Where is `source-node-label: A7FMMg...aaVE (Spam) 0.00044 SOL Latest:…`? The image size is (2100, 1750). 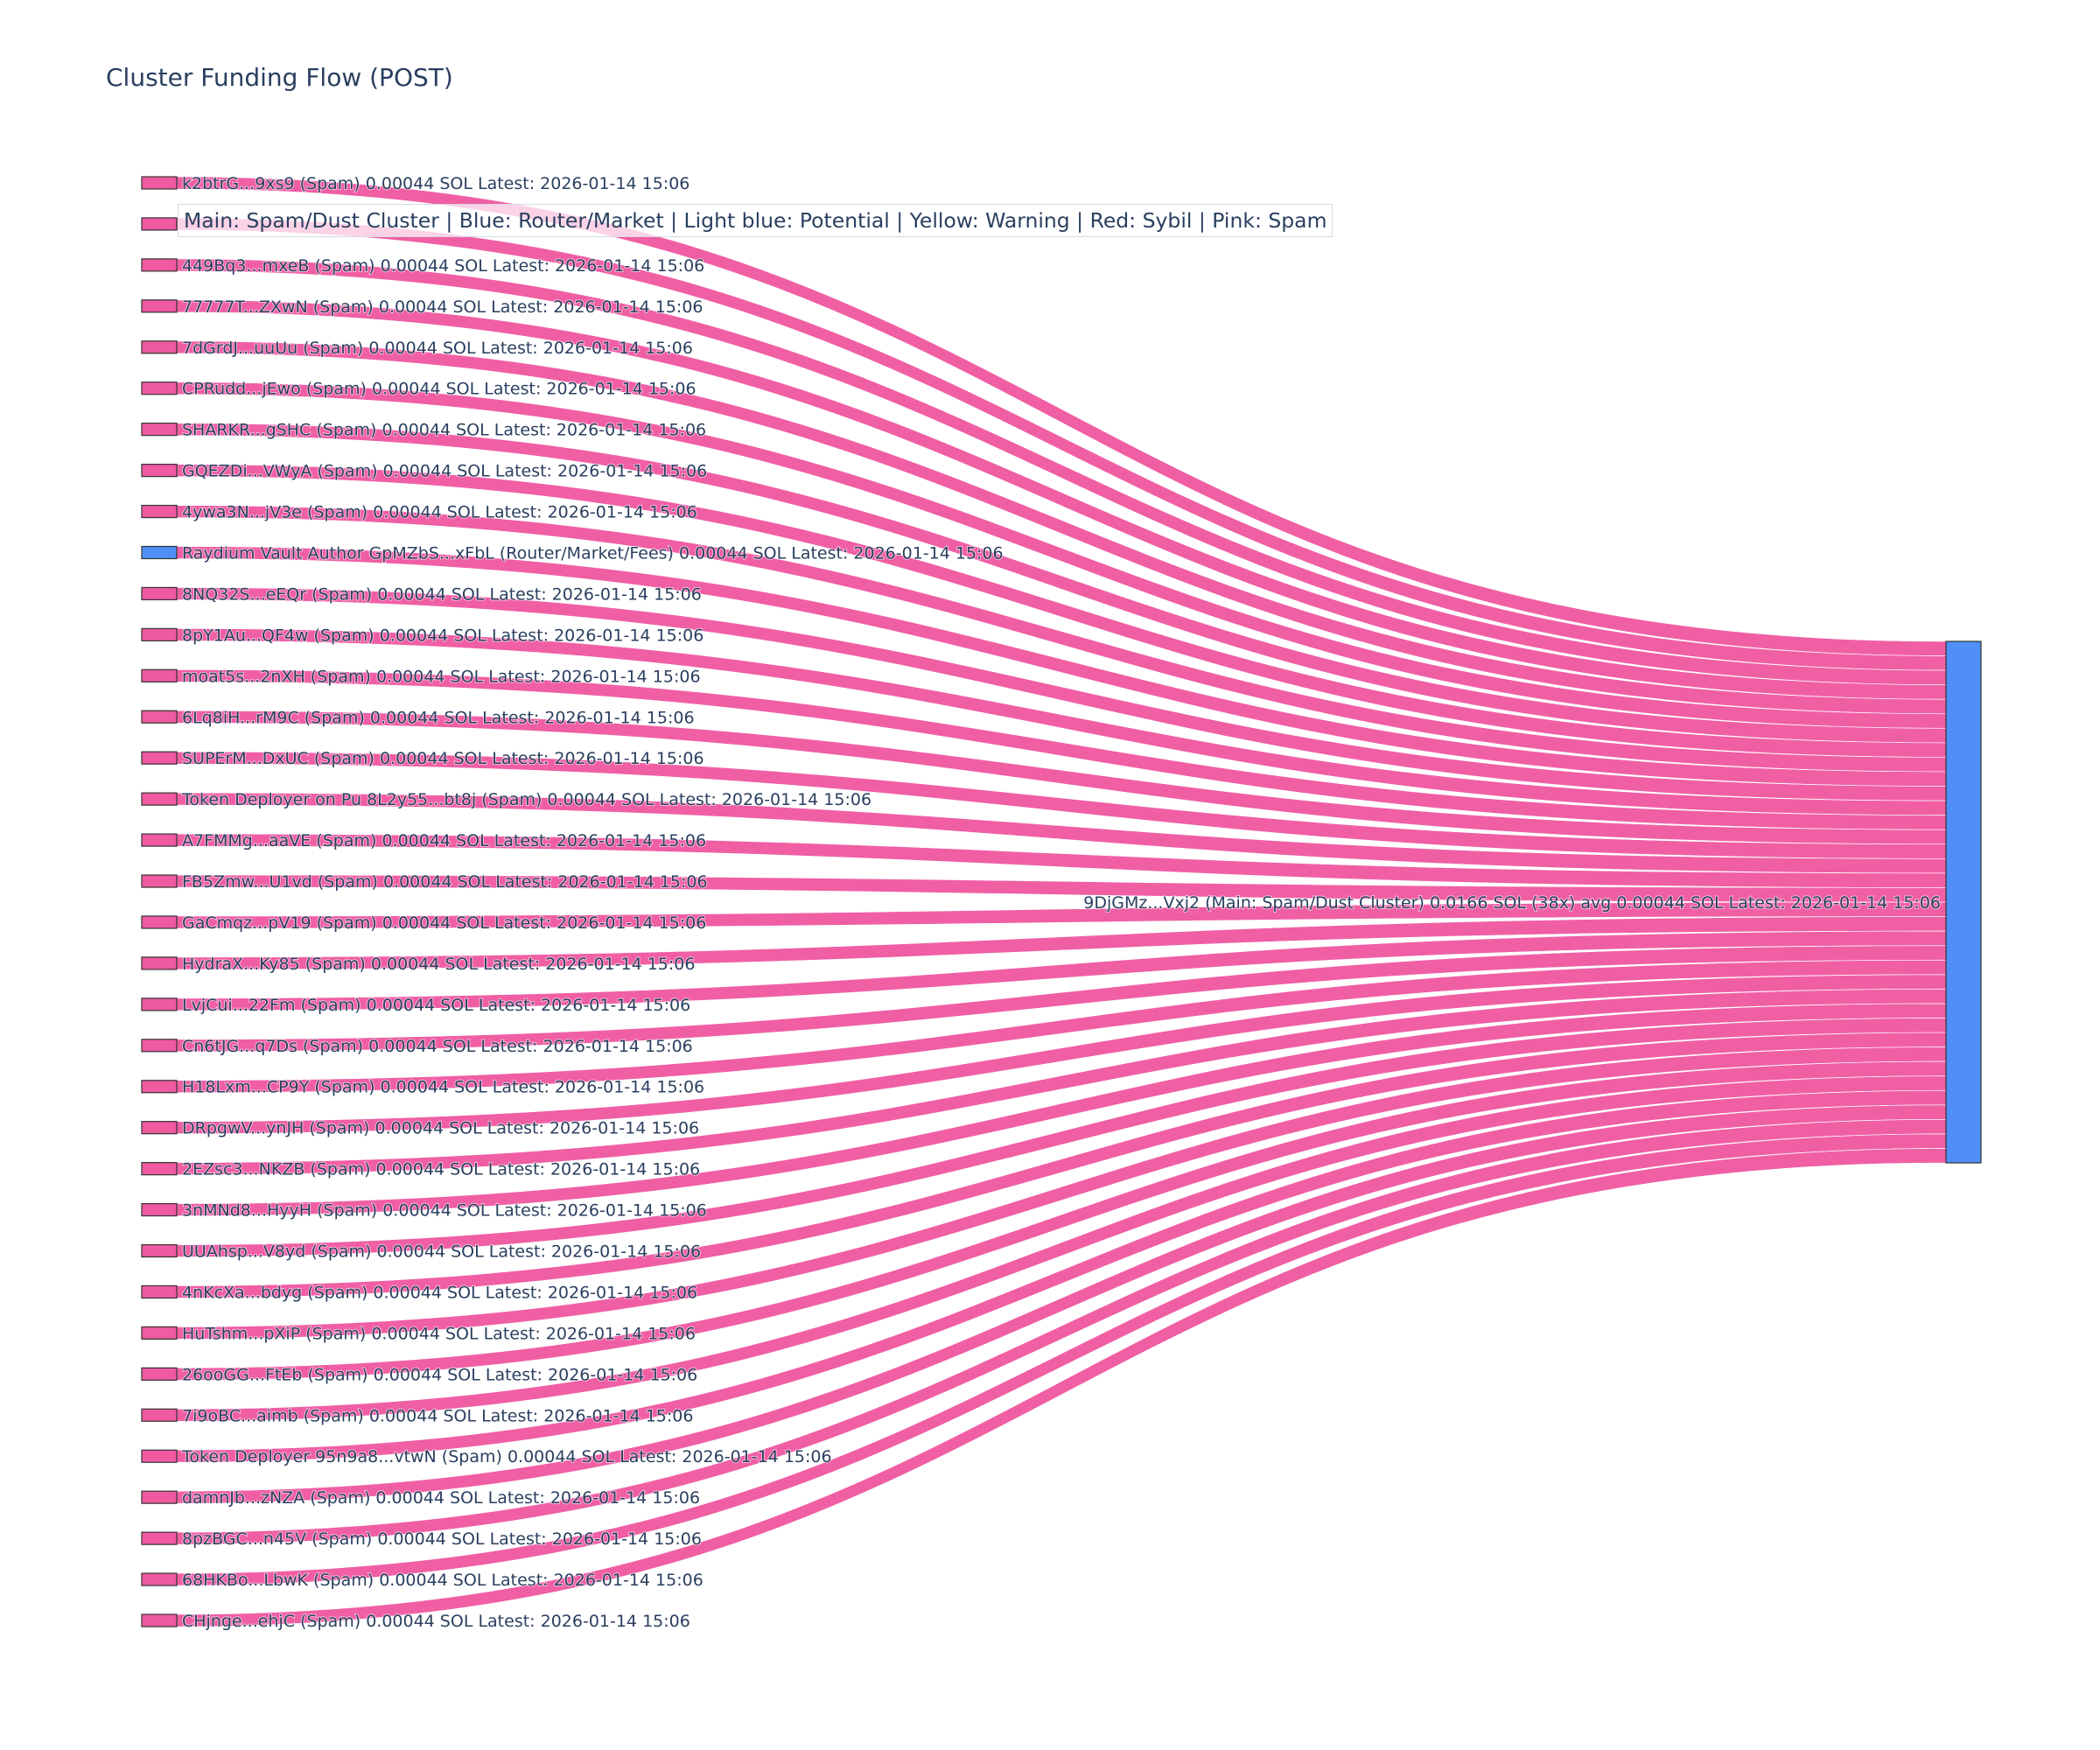 source-node-label: A7FMMg...aaVE (Spam) 0.00044 SOL Latest:… is located at coordinates (444, 840).